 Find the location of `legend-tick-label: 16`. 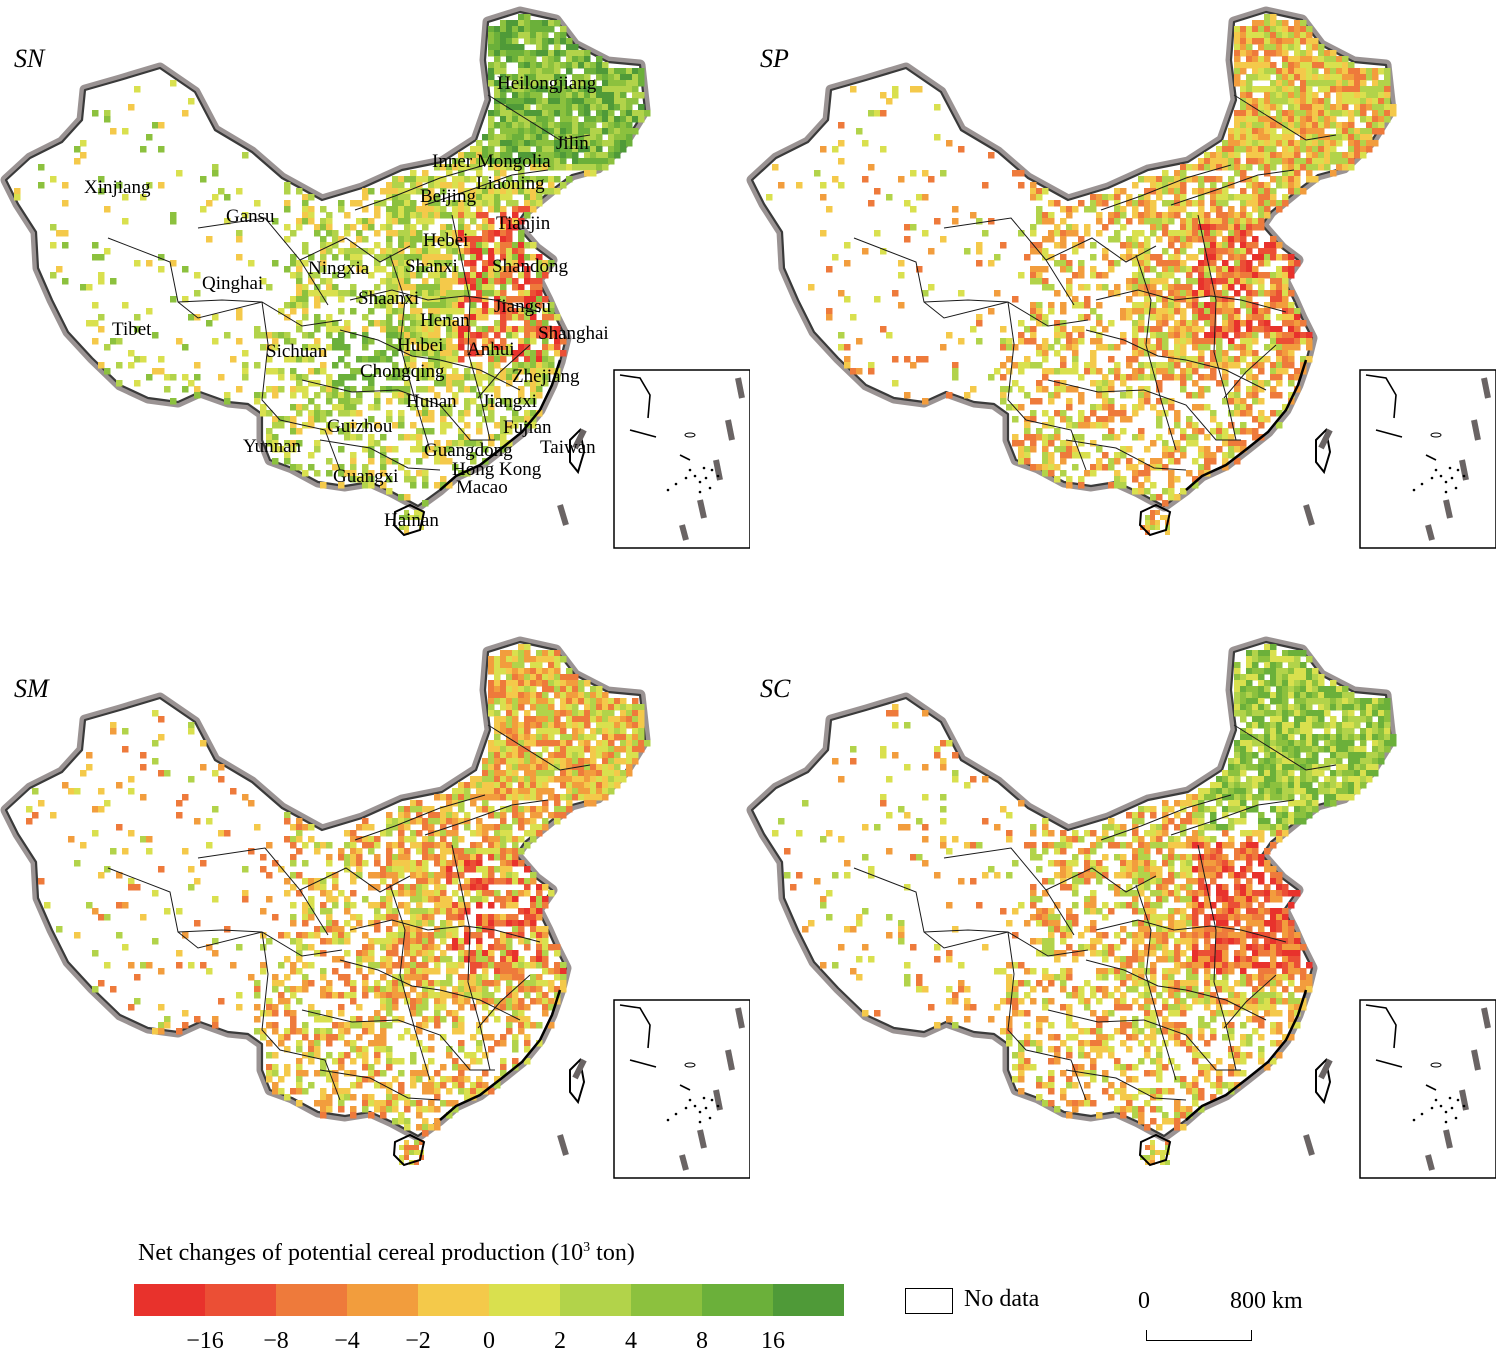

legend-tick-label: 16 is located at coordinates (773, 1341).